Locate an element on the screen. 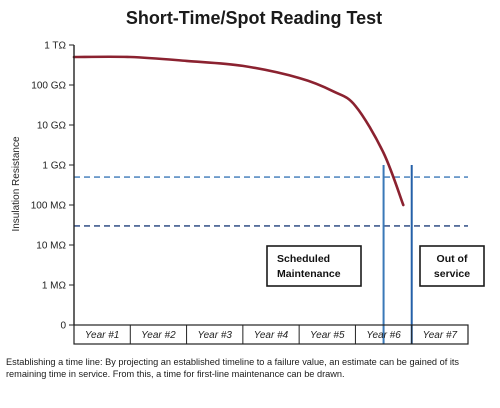 The height and width of the screenshot is (408, 500). y-tick-label: 100 GΩ is located at coordinates (48, 86).